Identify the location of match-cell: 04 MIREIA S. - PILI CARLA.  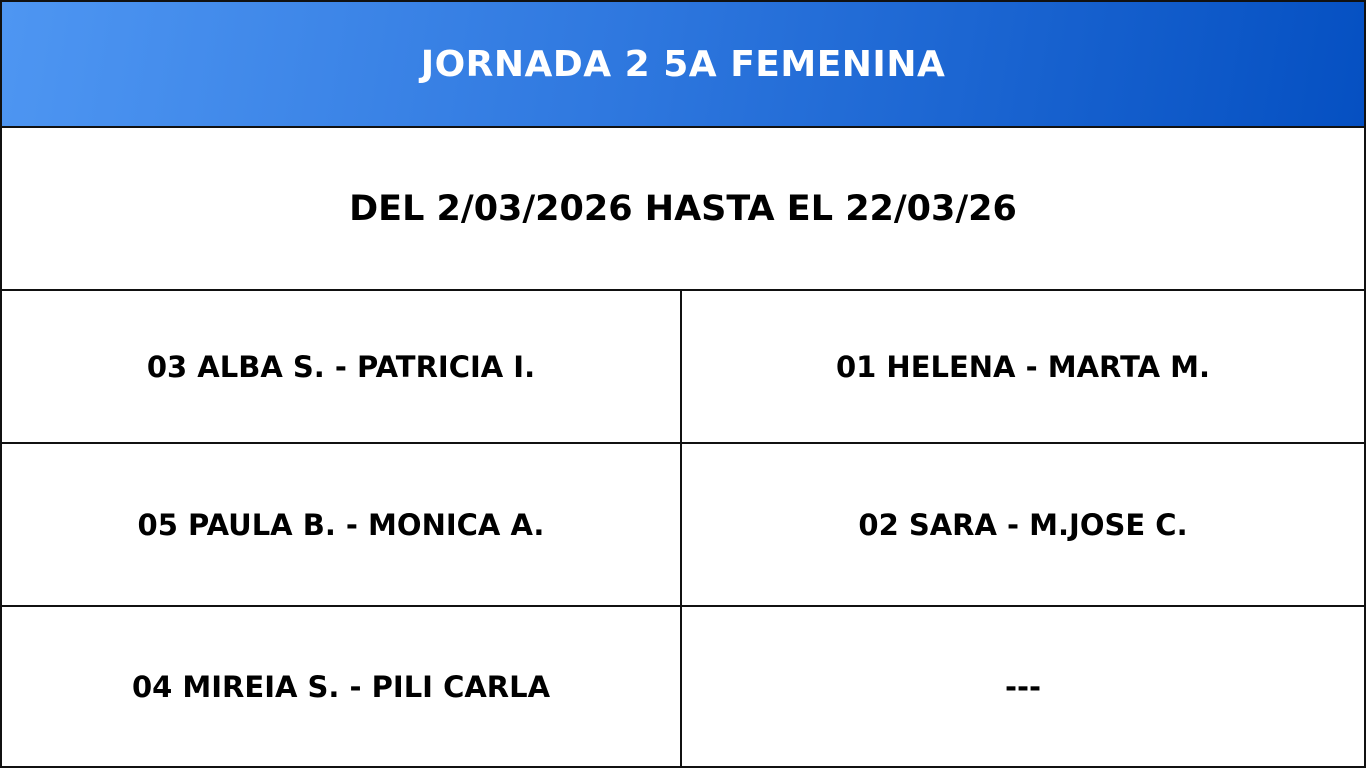
(342, 686).